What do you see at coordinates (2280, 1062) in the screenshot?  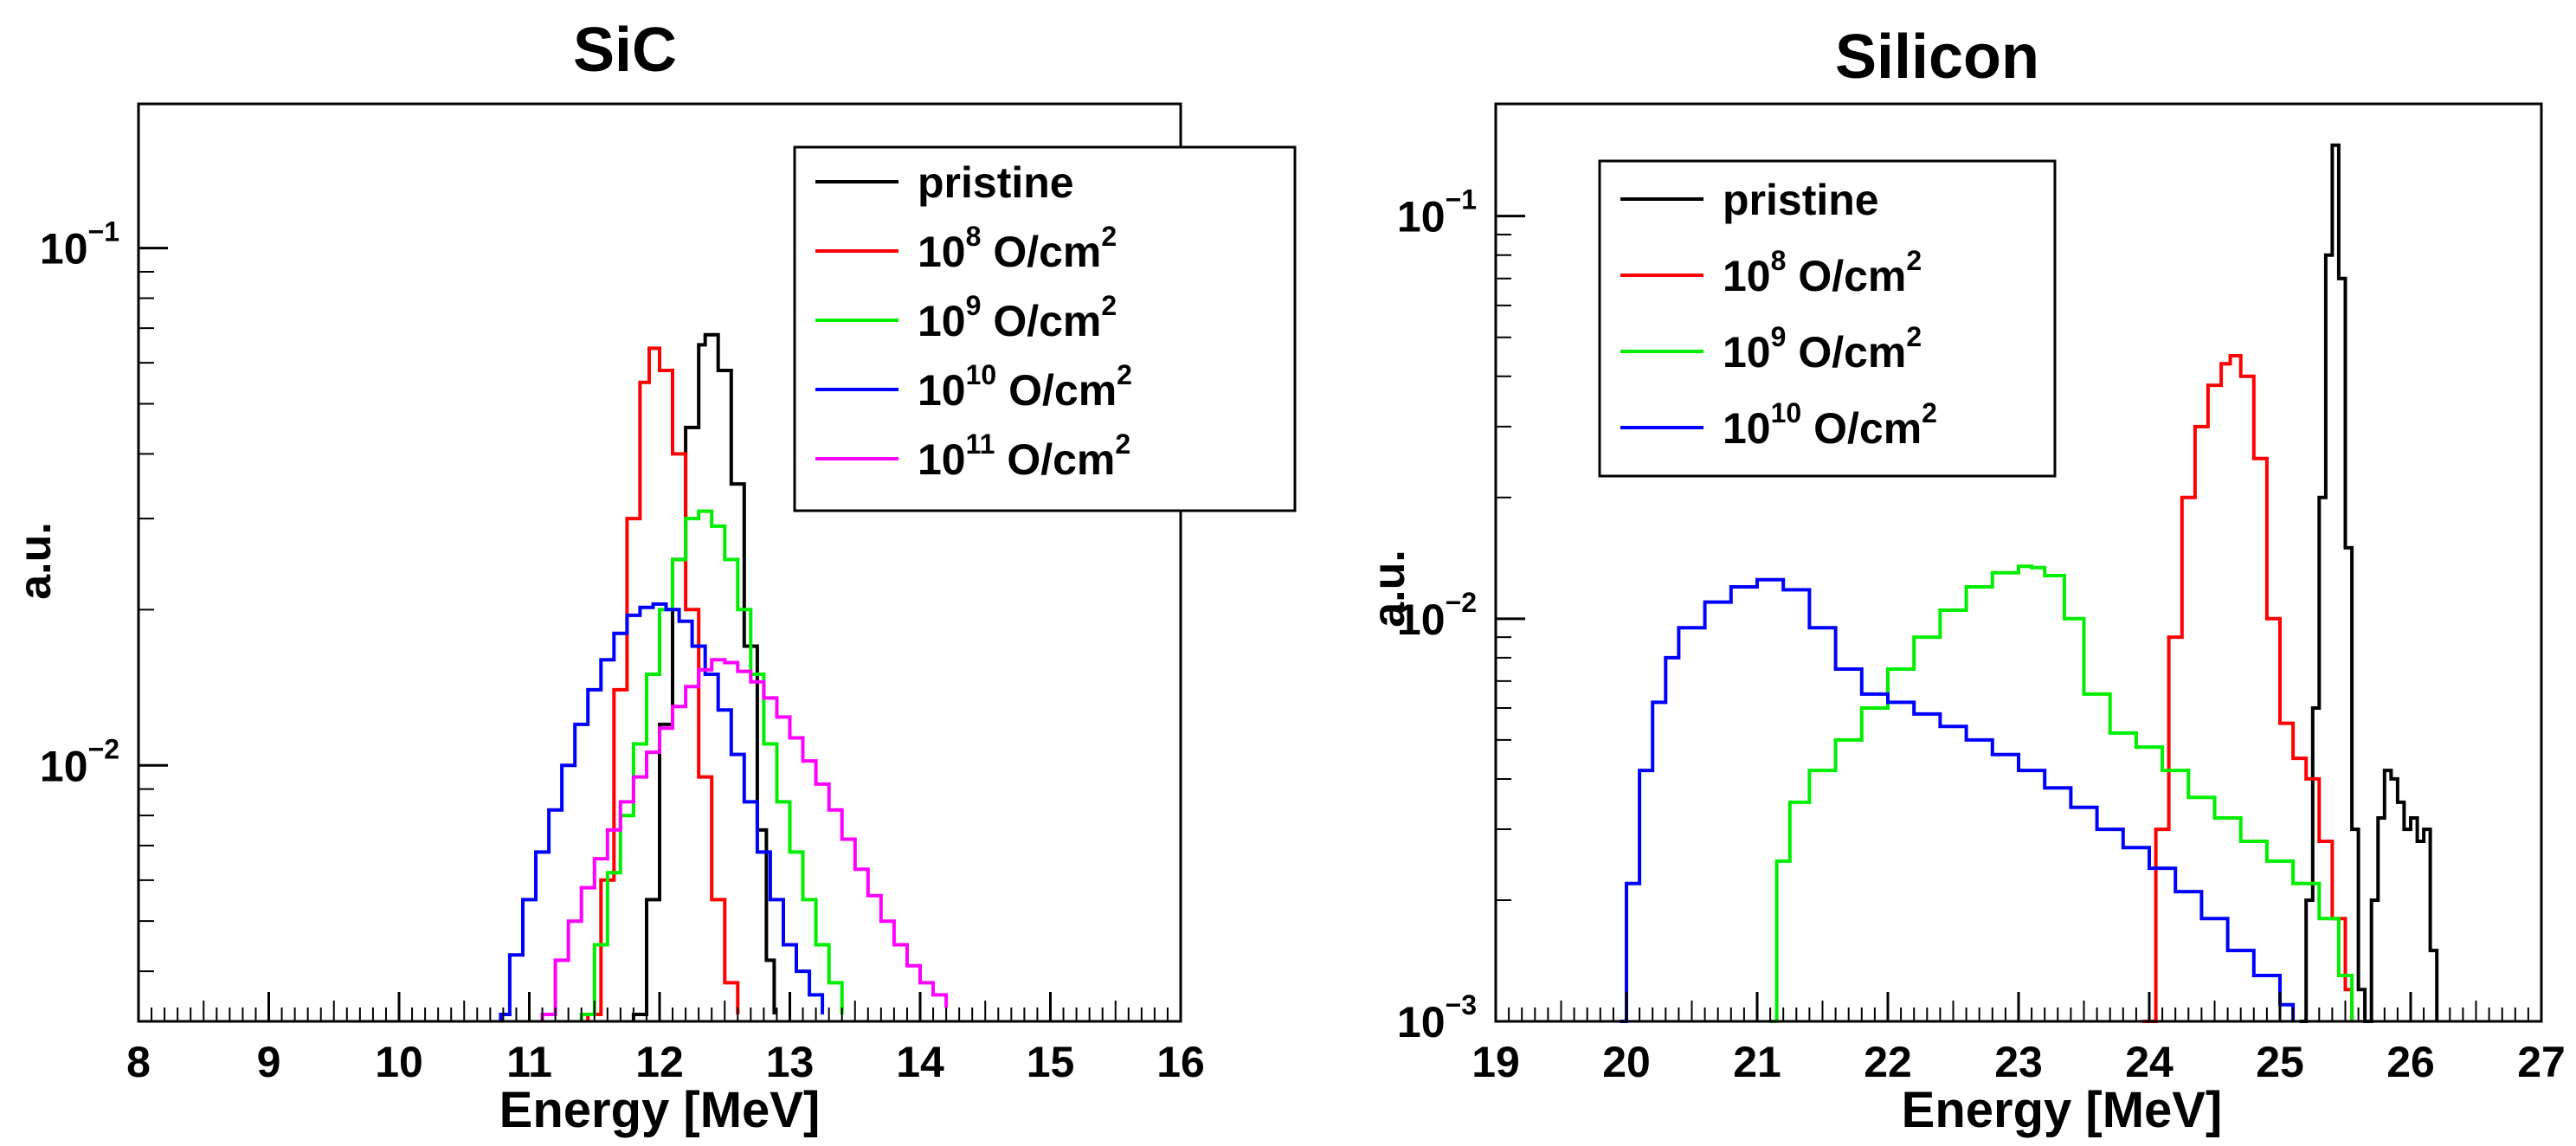 I see `silicon-x-tick-label: 25` at bounding box center [2280, 1062].